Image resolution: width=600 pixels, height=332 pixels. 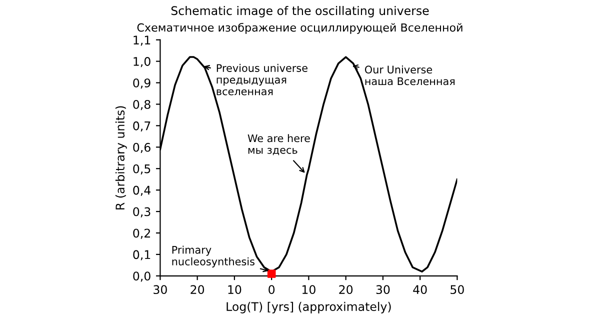 I want to click on y-tick-label: 0,5, so click(x=141, y=169).